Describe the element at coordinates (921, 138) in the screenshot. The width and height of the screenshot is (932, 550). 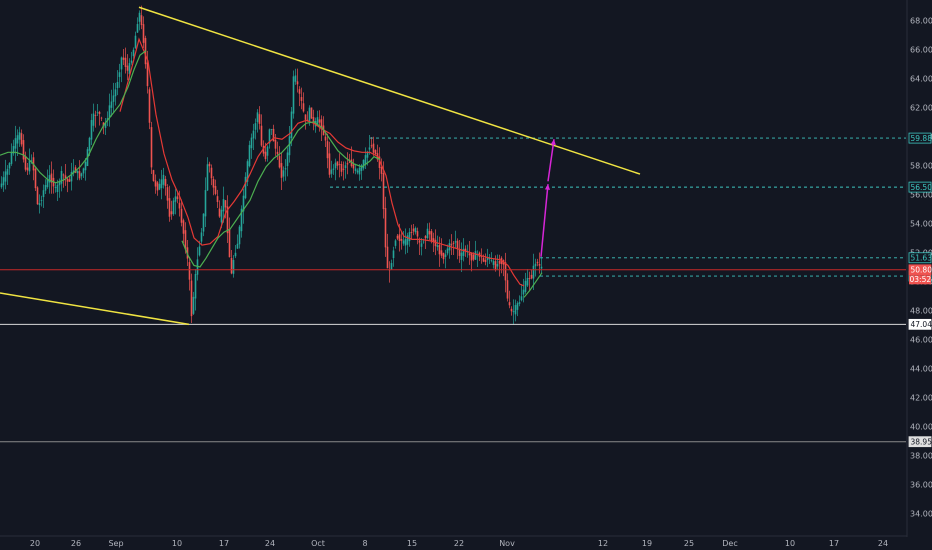
I see `price-tag-text: 59.88` at that location.